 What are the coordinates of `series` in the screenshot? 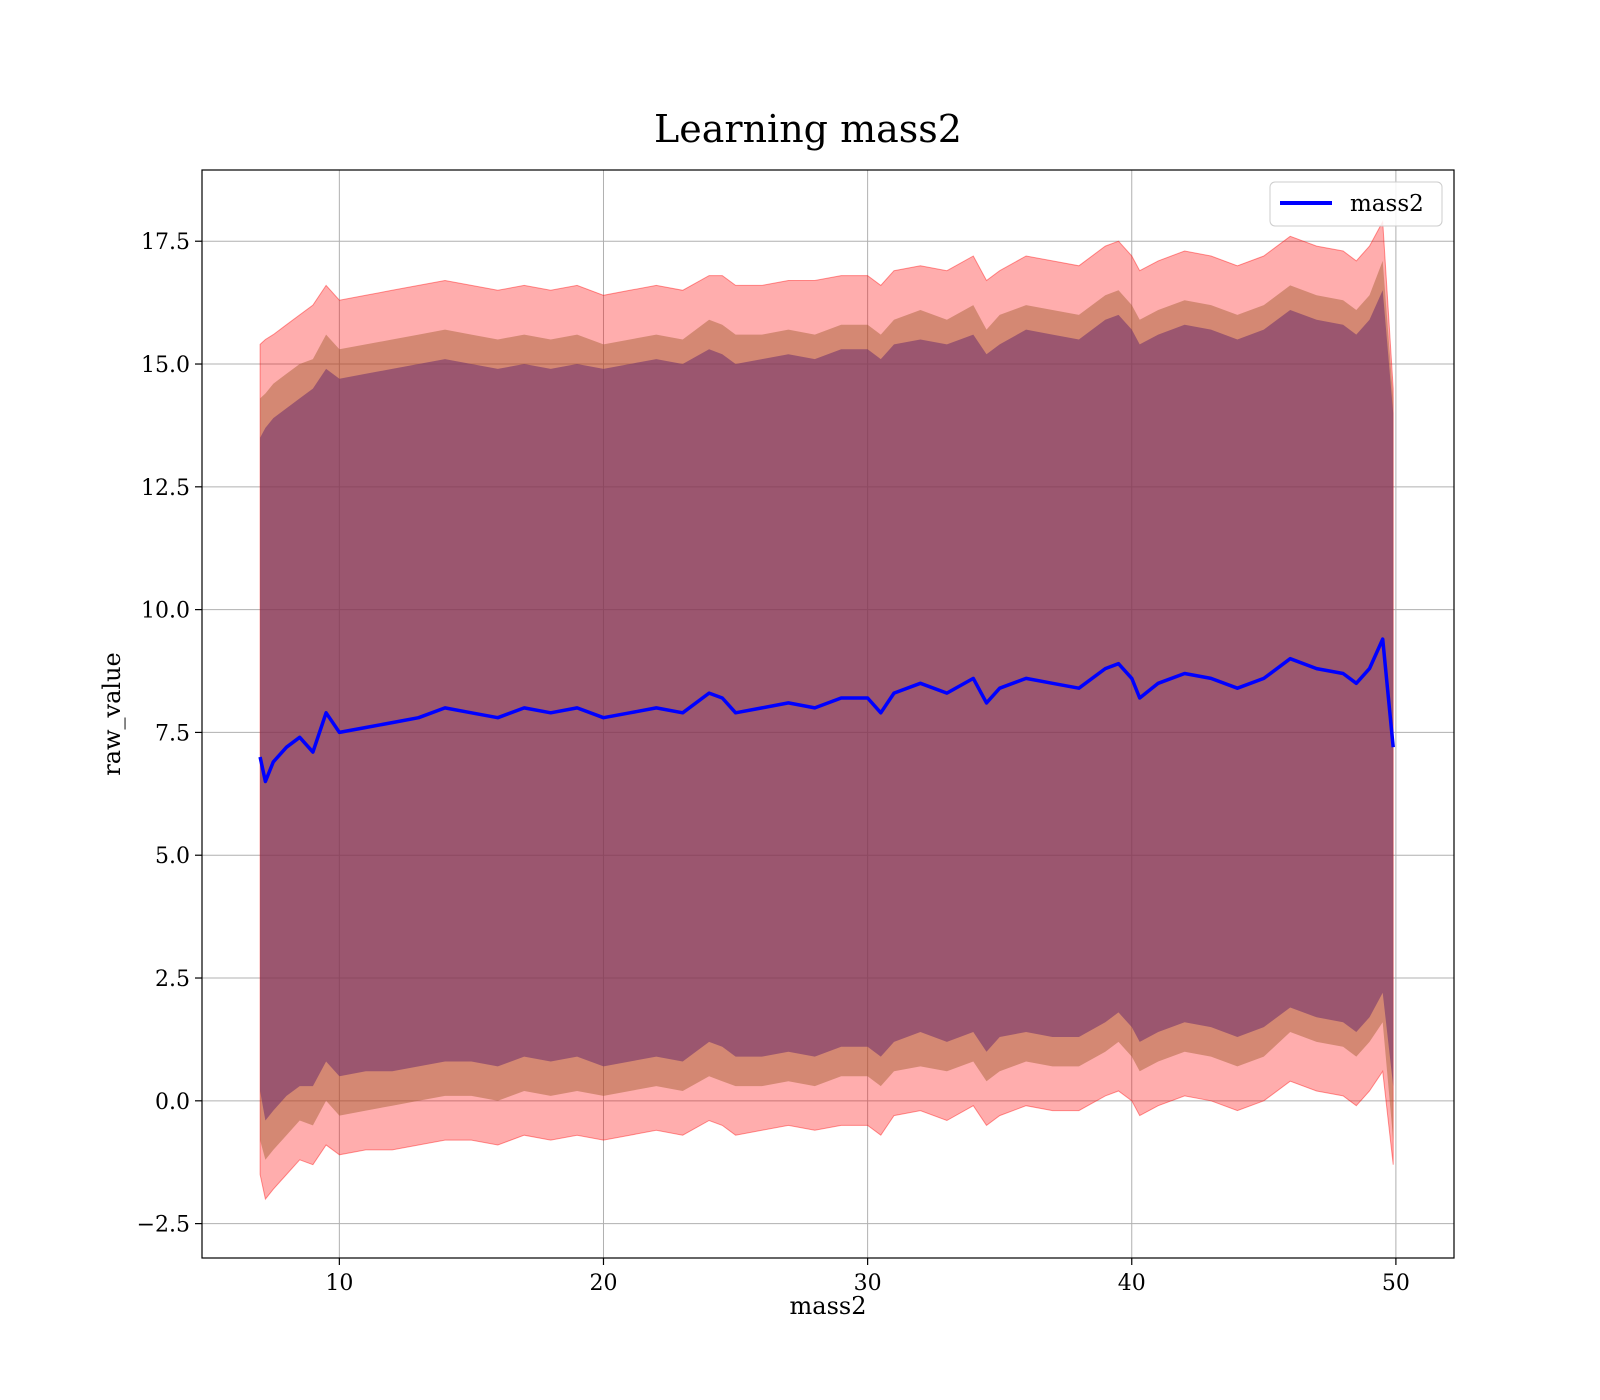 It's located at (826, 710).